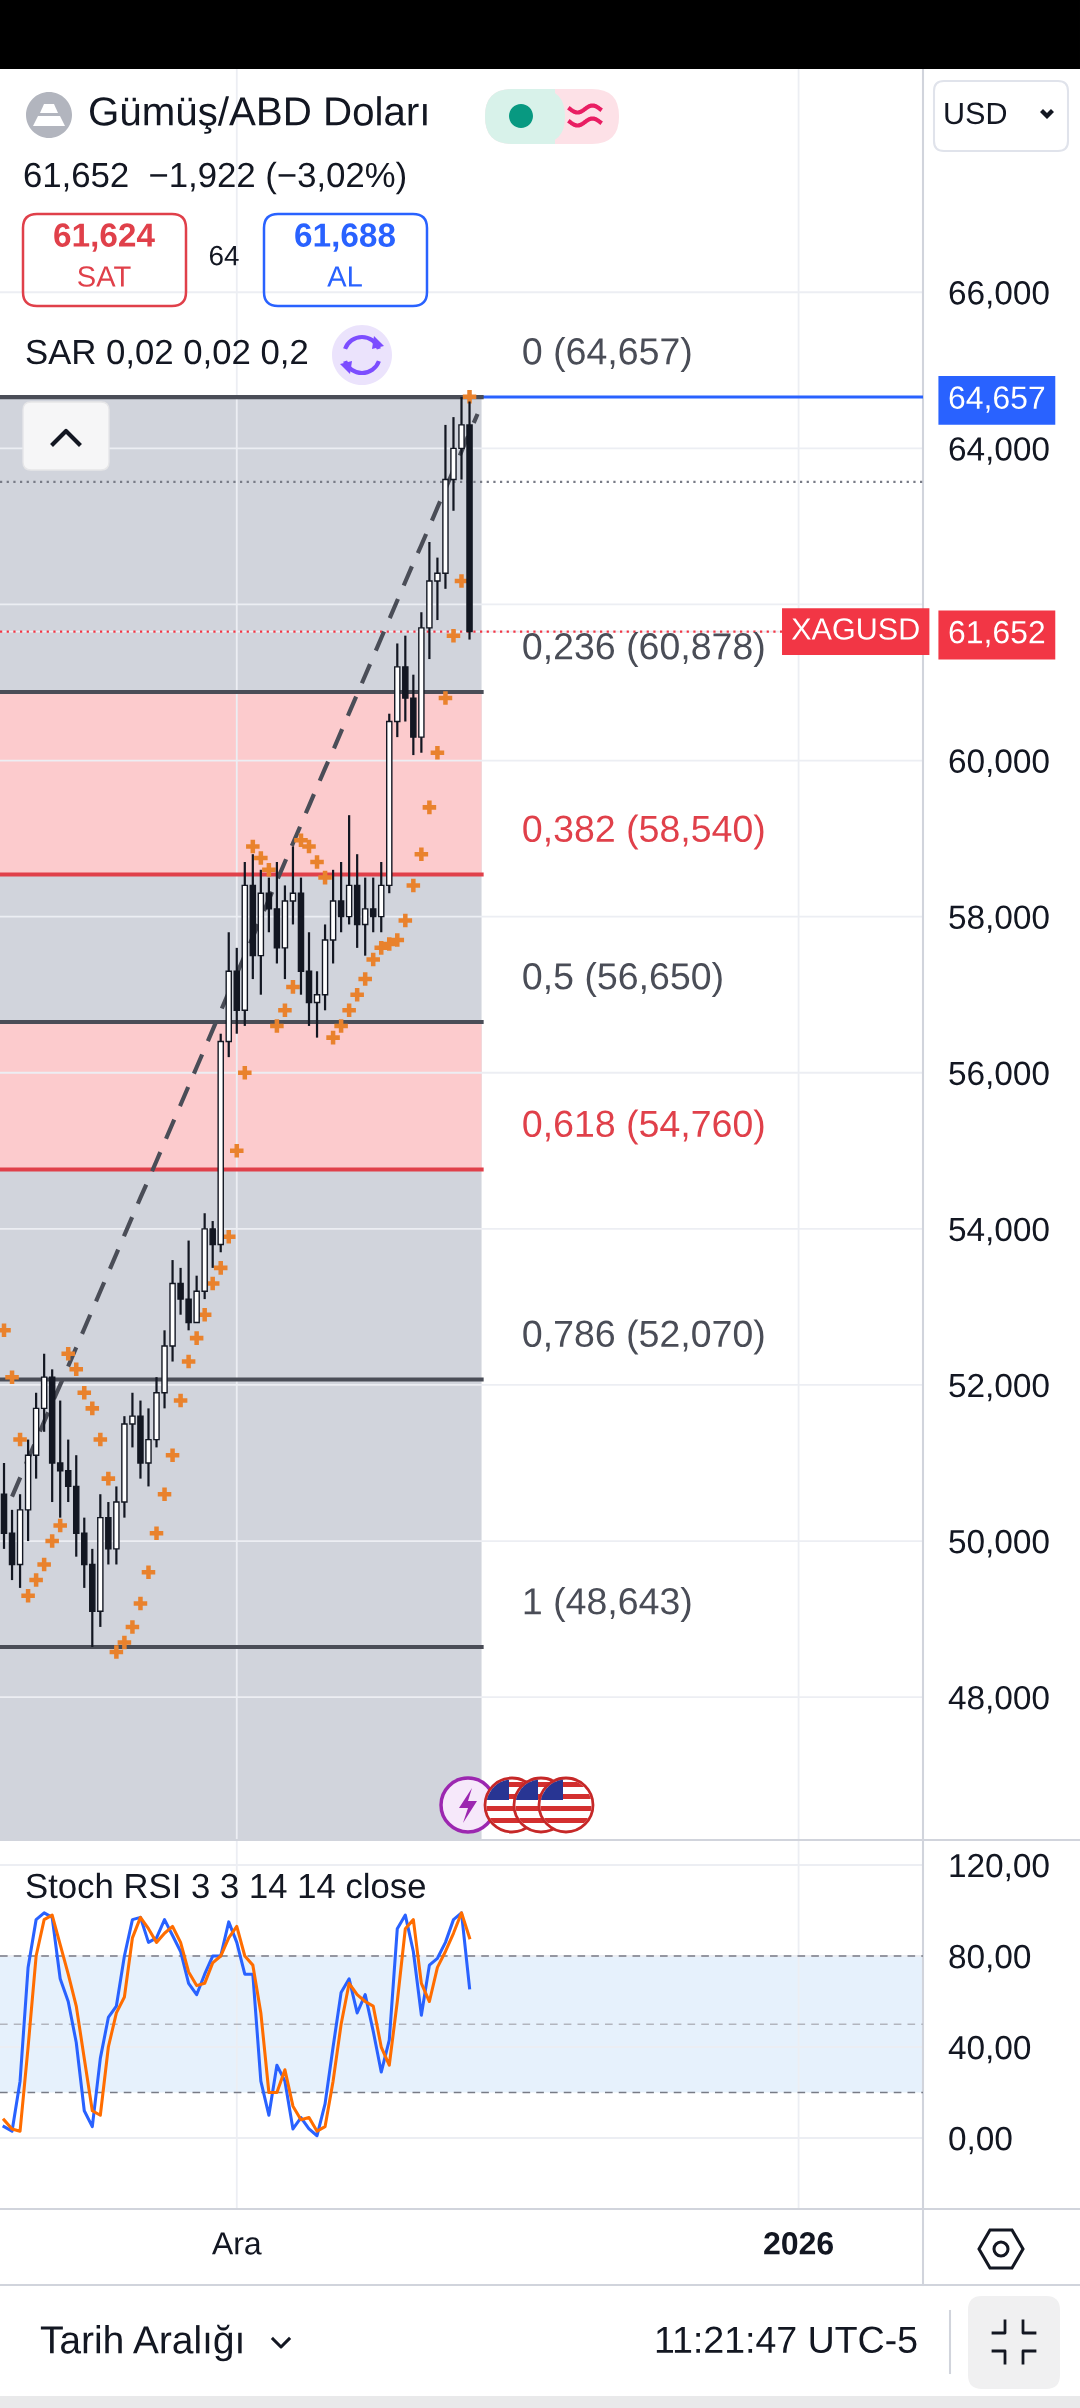 The height and width of the screenshot is (2408, 1080). I want to click on text: 11:21:47 UTC-5, so click(786, 2340).